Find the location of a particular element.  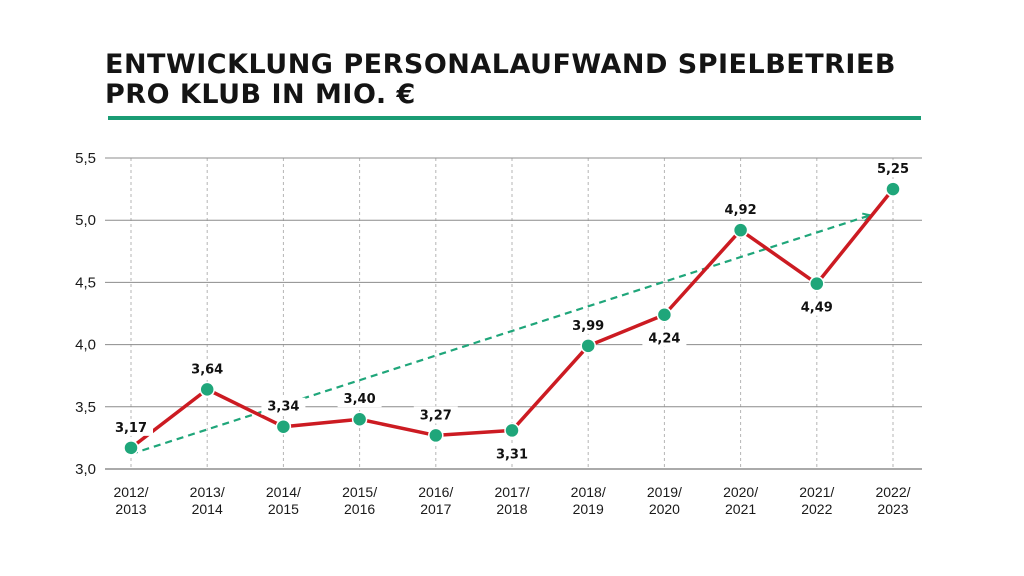

data-label: 3,17 is located at coordinates (131, 428).